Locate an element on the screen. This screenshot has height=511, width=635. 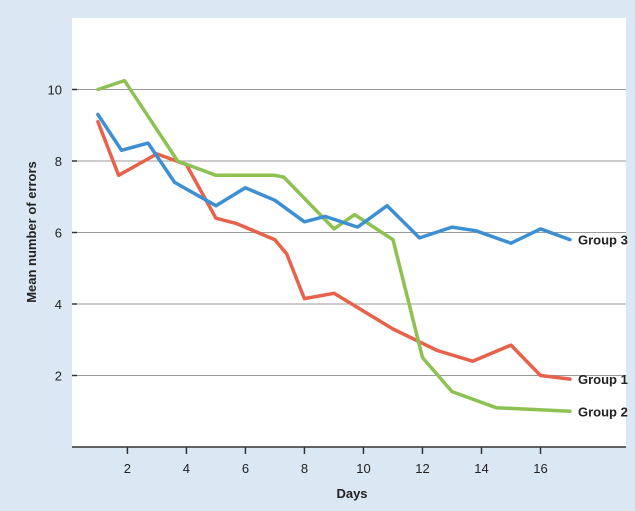
x-tick-label: 16 is located at coordinates (540, 468).